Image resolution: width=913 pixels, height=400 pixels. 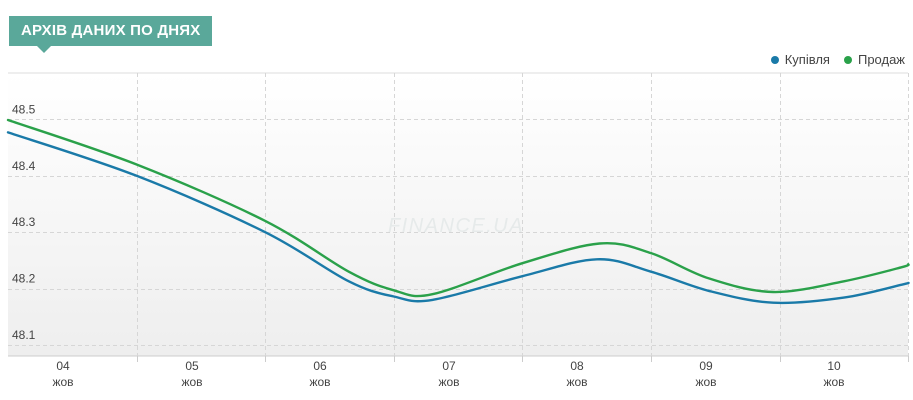 What do you see at coordinates (24, 166) in the screenshot?
I see `y-tick-label: 48.4` at bounding box center [24, 166].